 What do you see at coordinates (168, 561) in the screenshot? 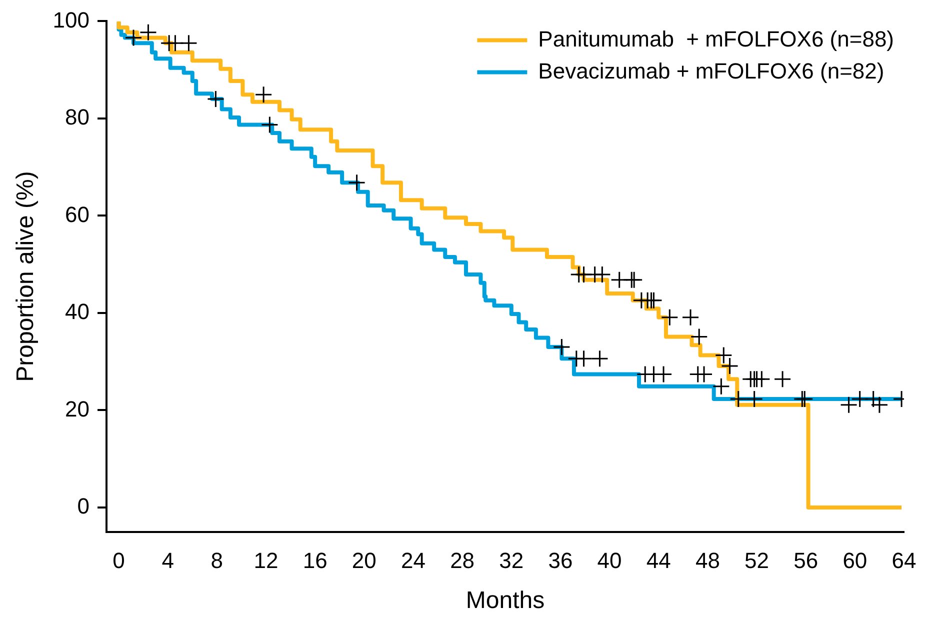
I see `x-tick-label: 4` at bounding box center [168, 561].